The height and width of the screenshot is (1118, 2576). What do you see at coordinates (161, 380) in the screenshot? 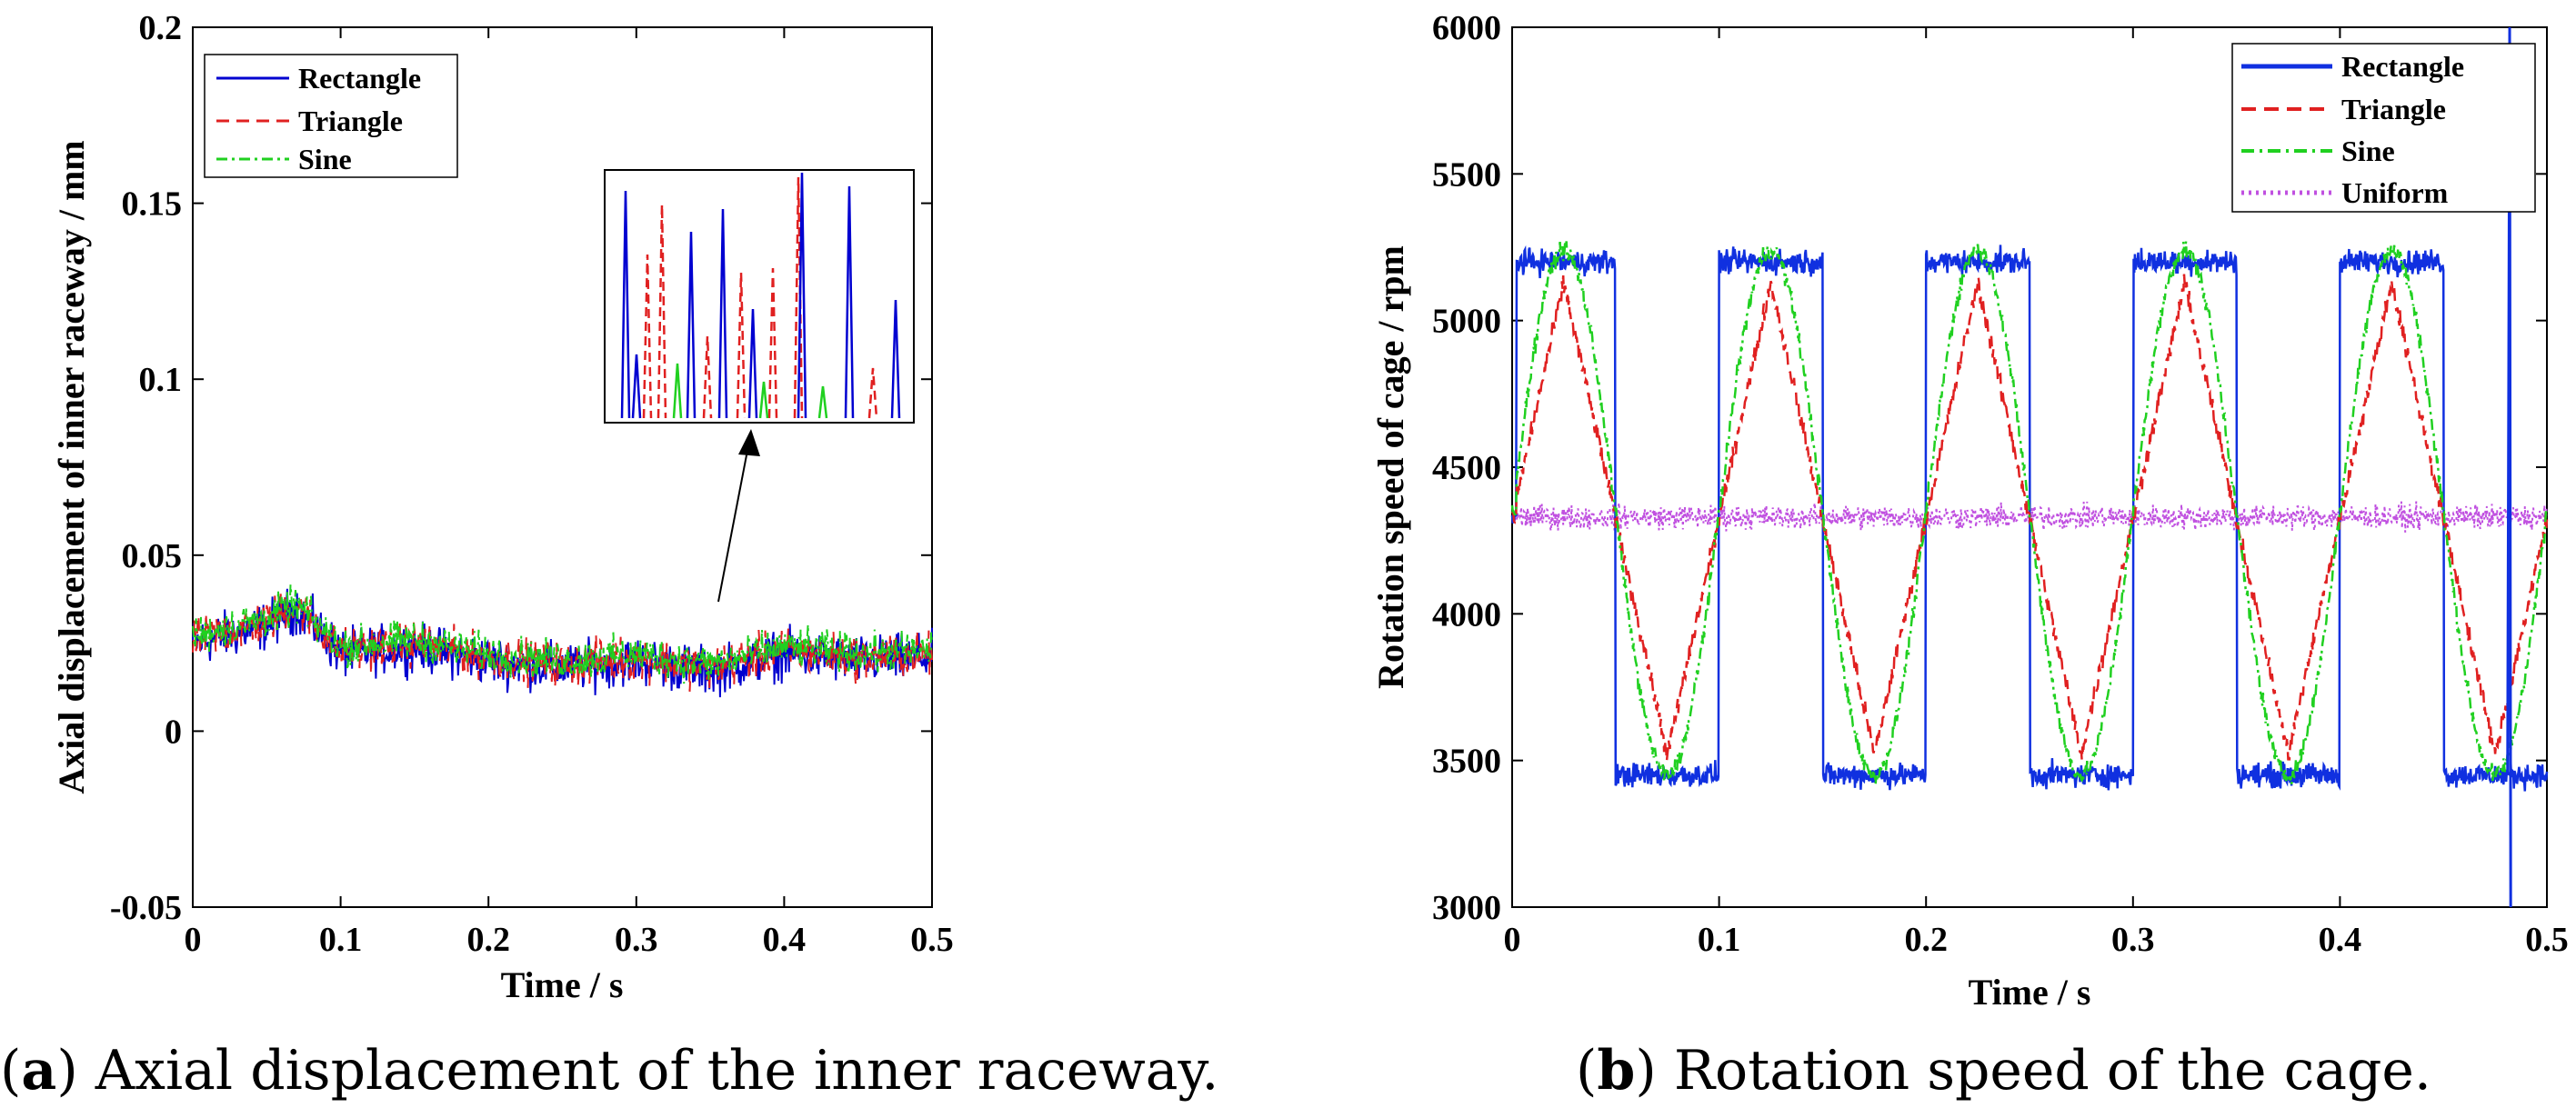
I see `a-ytick-label: 0.1` at bounding box center [161, 380].